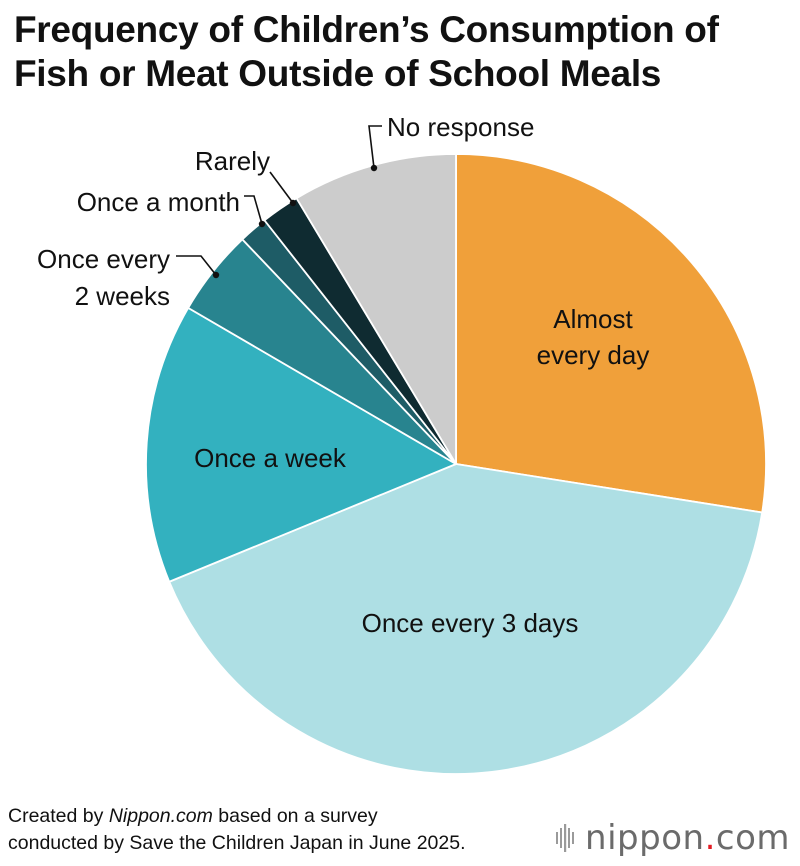 The width and height of the screenshot is (800, 866). Describe the element at coordinates (460, 127) in the screenshot. I see `slice-label-no-response: No response` at that location.